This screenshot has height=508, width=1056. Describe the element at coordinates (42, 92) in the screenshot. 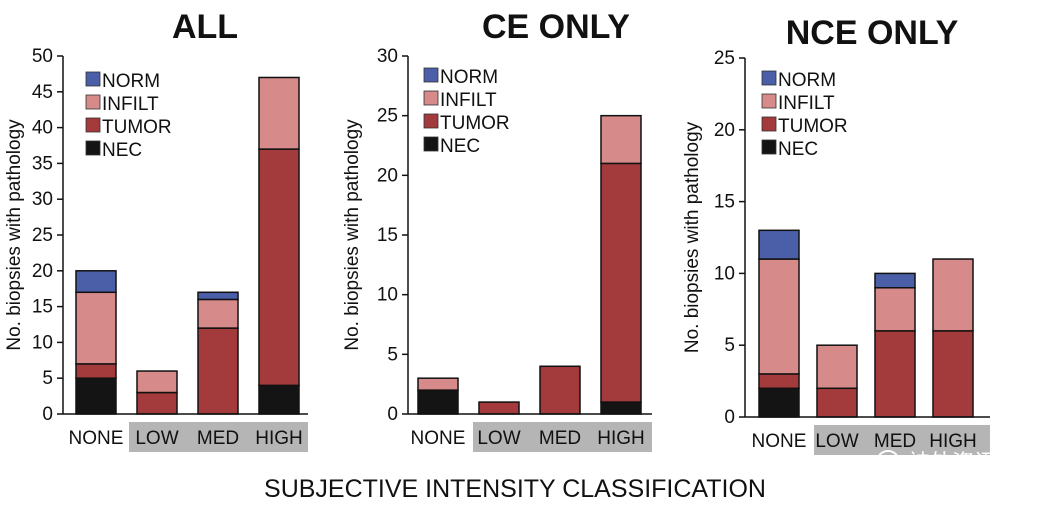

I see `y-tick-label: 45` at that location.